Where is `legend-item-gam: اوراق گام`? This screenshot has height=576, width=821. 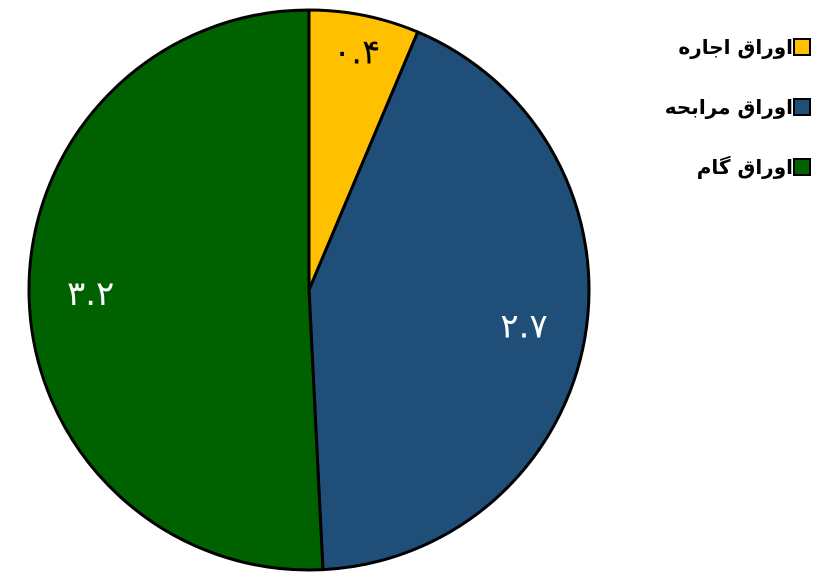
legend-item-gam: اوراق گام is located at coordinates (707, 167).